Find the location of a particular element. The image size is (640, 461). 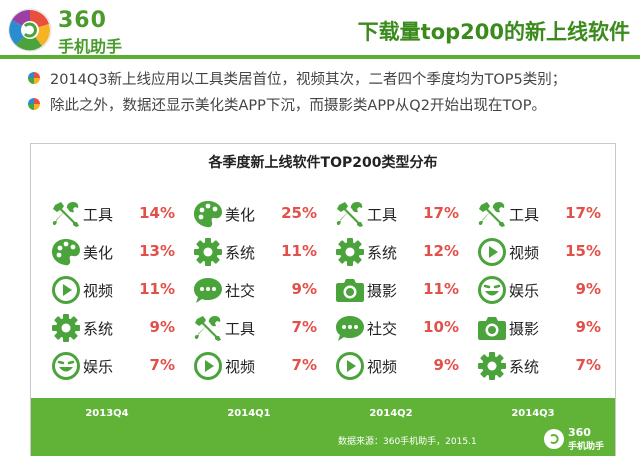

quarter-label: 2014Q3 is located at coordinates (533, 413).